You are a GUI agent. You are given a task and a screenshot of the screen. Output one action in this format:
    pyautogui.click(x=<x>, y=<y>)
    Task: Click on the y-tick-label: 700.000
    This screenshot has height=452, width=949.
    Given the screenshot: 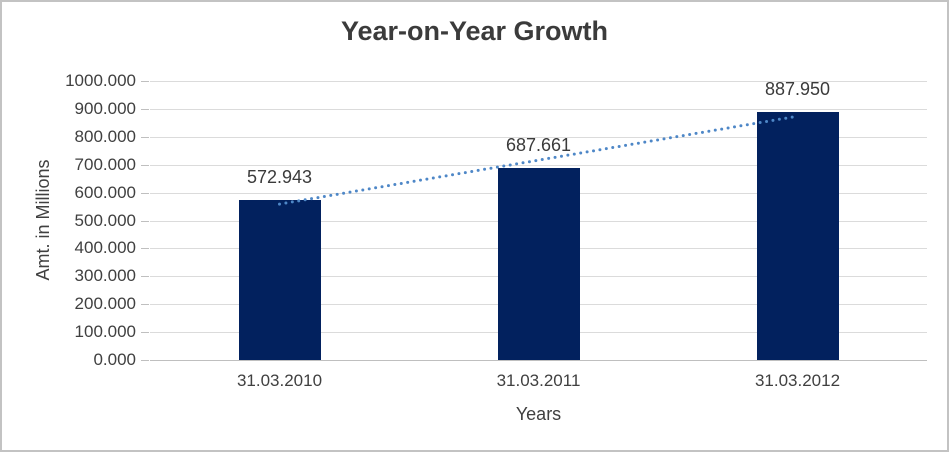 What is the action you would take?
    pyautogui.click(x=105, y=164)
    